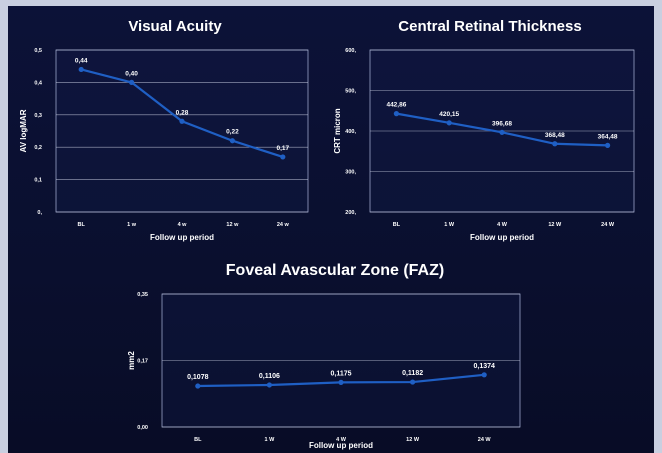 This screenshot has width=662, height=453. Describe the element at coordinates (39, 213) in the screenshot. I see `y-tick-label: 0,` at that location.